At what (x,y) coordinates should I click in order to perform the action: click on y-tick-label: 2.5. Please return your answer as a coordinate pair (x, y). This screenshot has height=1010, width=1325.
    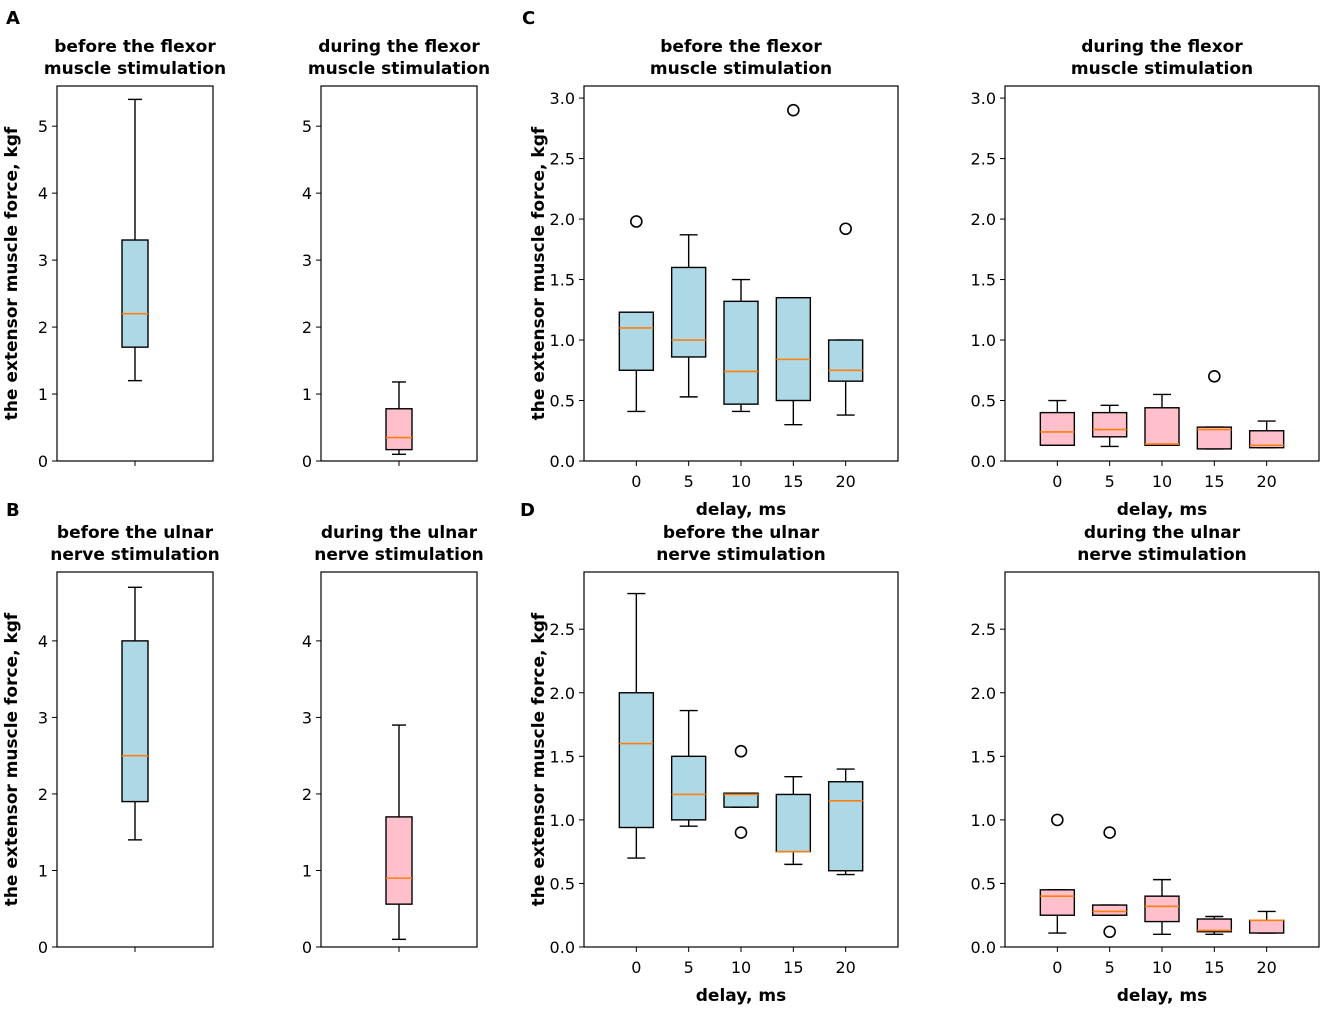
    Looking at the image, I should click on (983, 629).